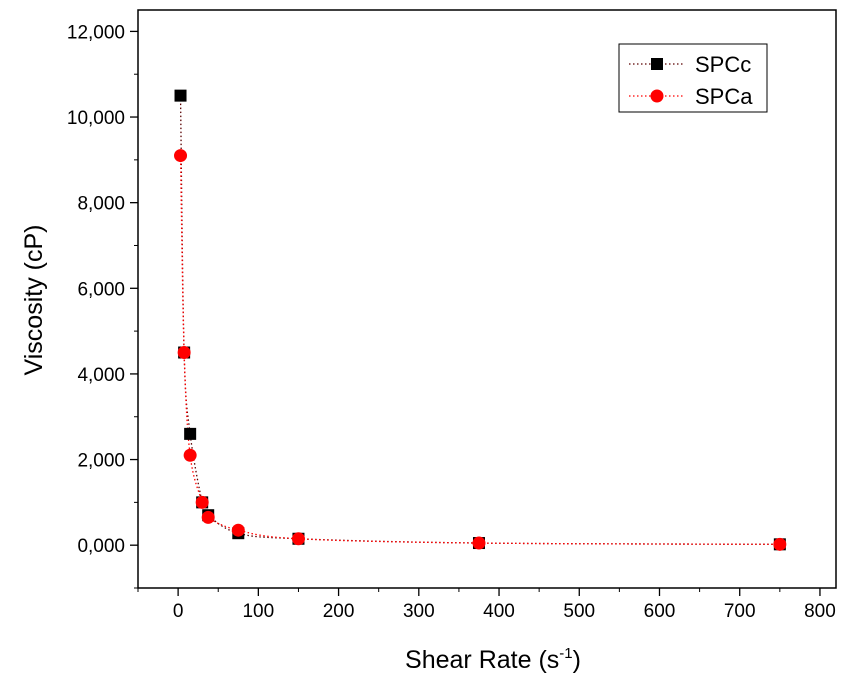  What do you see at coordinates (178, 611) in the screenshot?
I see `x-tick-label: 0` at bounding box center [178, 611].